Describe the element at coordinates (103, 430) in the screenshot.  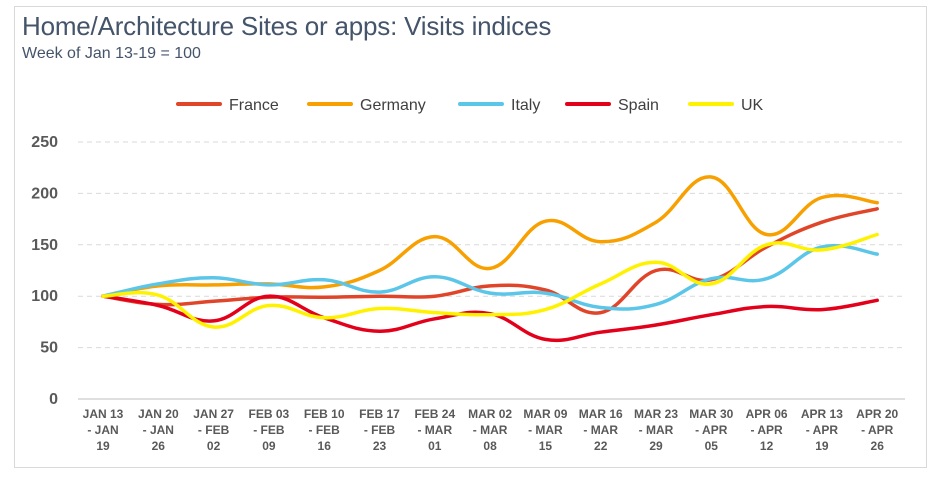
I see `x-tick-label: JAN 13- JAN 19` at that location.